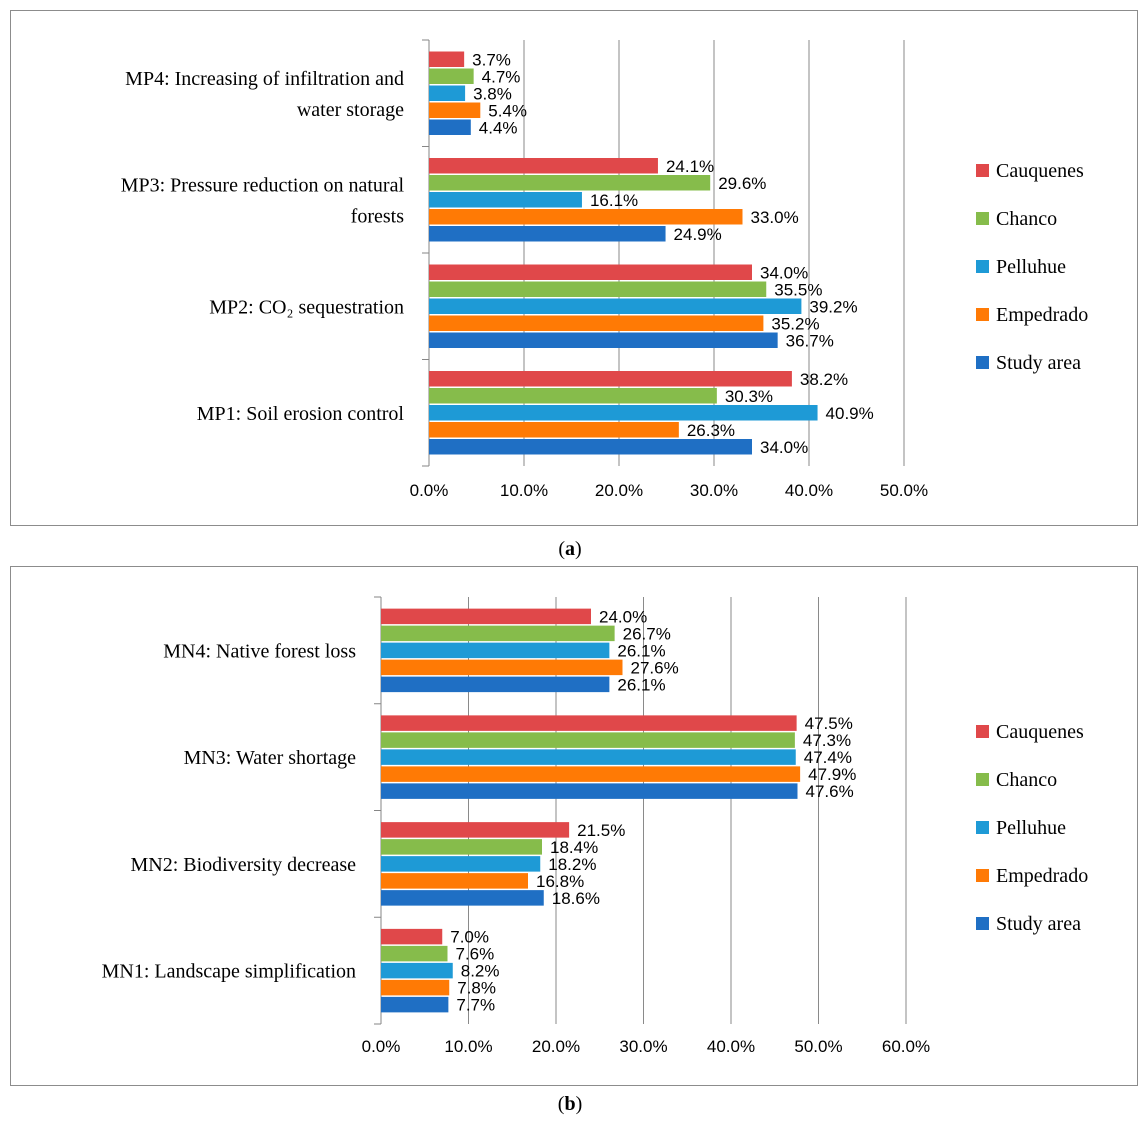 This screenshot has width=1140, height=1127. I want to click on x-tick-label: 20.0%, so click(556, 1046).